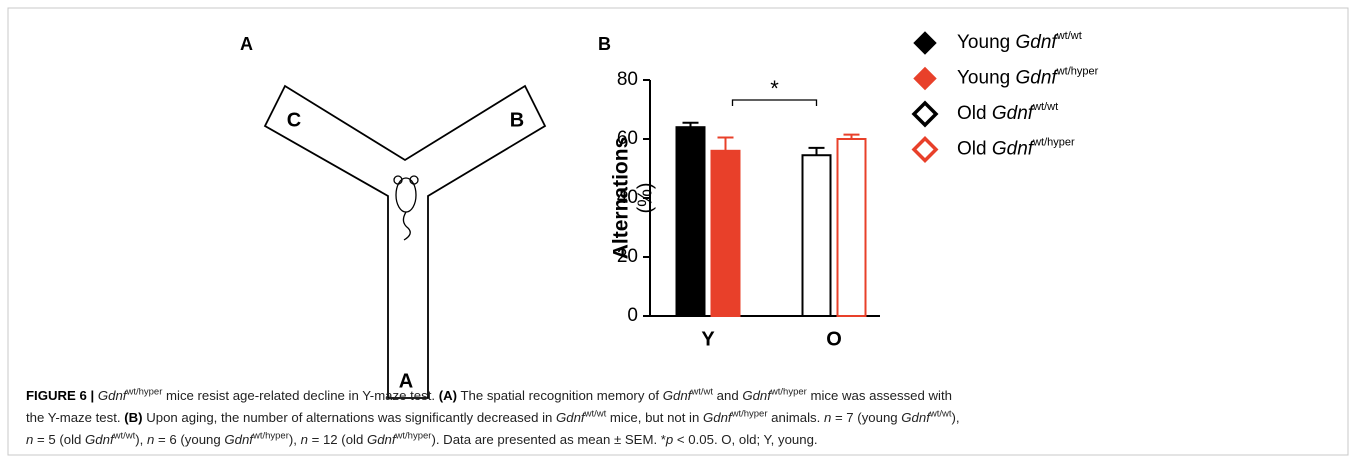 The width and height of the screenshot is (1357, 464). I want to click on y-tick-label: 40, so click(627, 197).